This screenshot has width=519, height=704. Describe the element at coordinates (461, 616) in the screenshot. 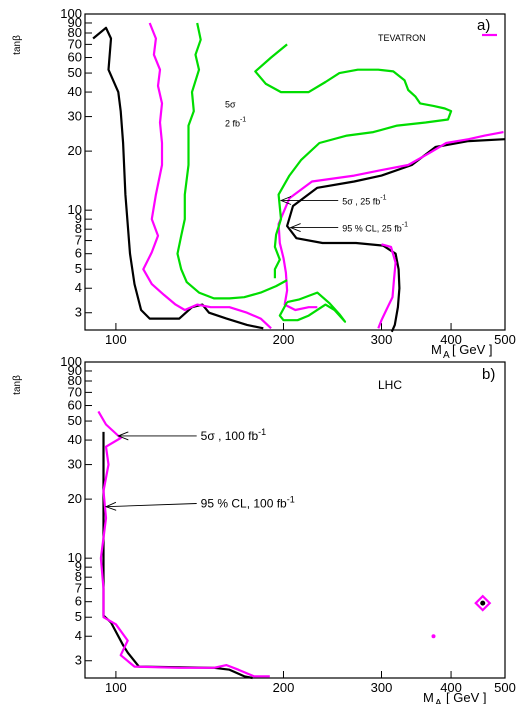

I see `panel-b-points` at that location.